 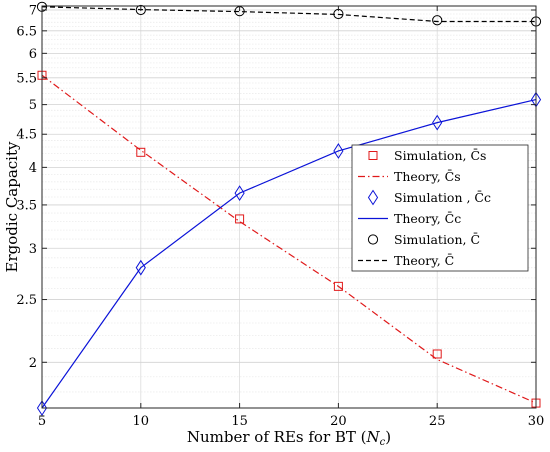 I want to click on legend-entry: Simulation, C̄s, so click(x=427, y=155).